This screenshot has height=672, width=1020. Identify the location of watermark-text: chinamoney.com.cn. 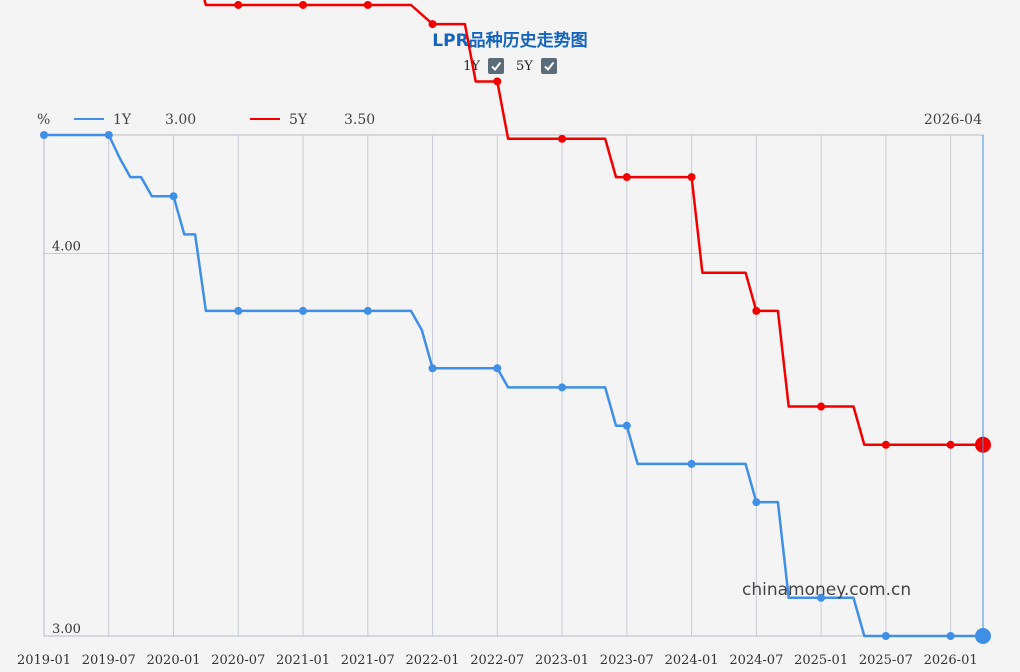
(826, 590).